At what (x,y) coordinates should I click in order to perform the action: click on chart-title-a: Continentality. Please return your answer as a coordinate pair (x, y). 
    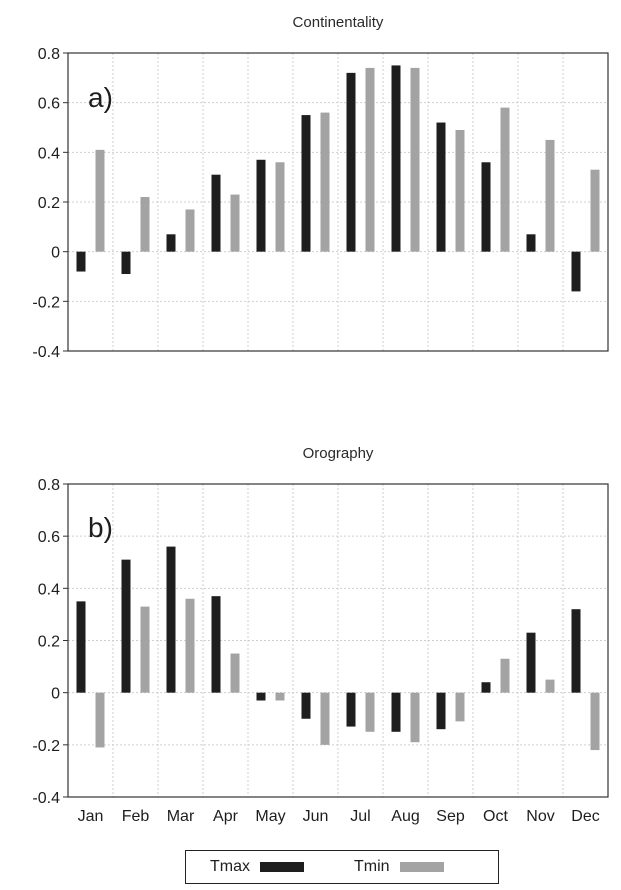
    Looking at the image, I should click on (338, 22).